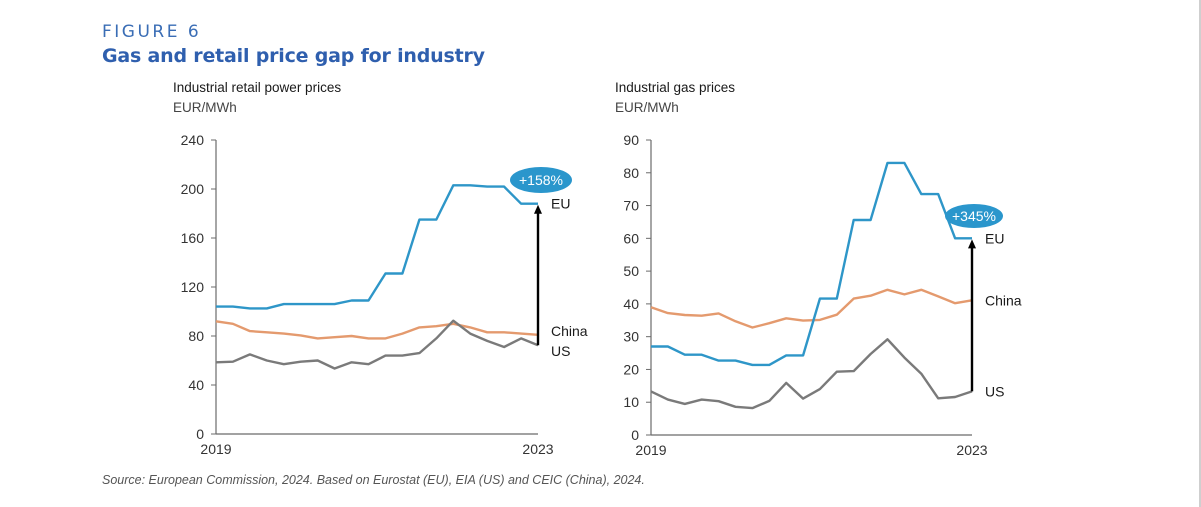  I want to click on power-y-tick-label: 240, so click(193, 140).